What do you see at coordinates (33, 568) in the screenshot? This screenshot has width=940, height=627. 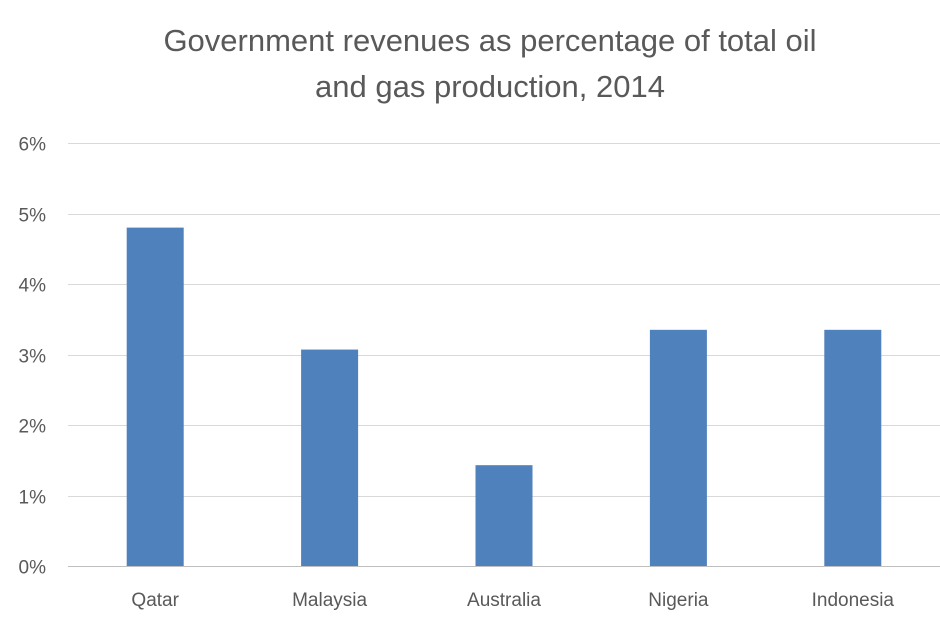 I see `y-tick-label: 0%` at bounding box center [33, 568].